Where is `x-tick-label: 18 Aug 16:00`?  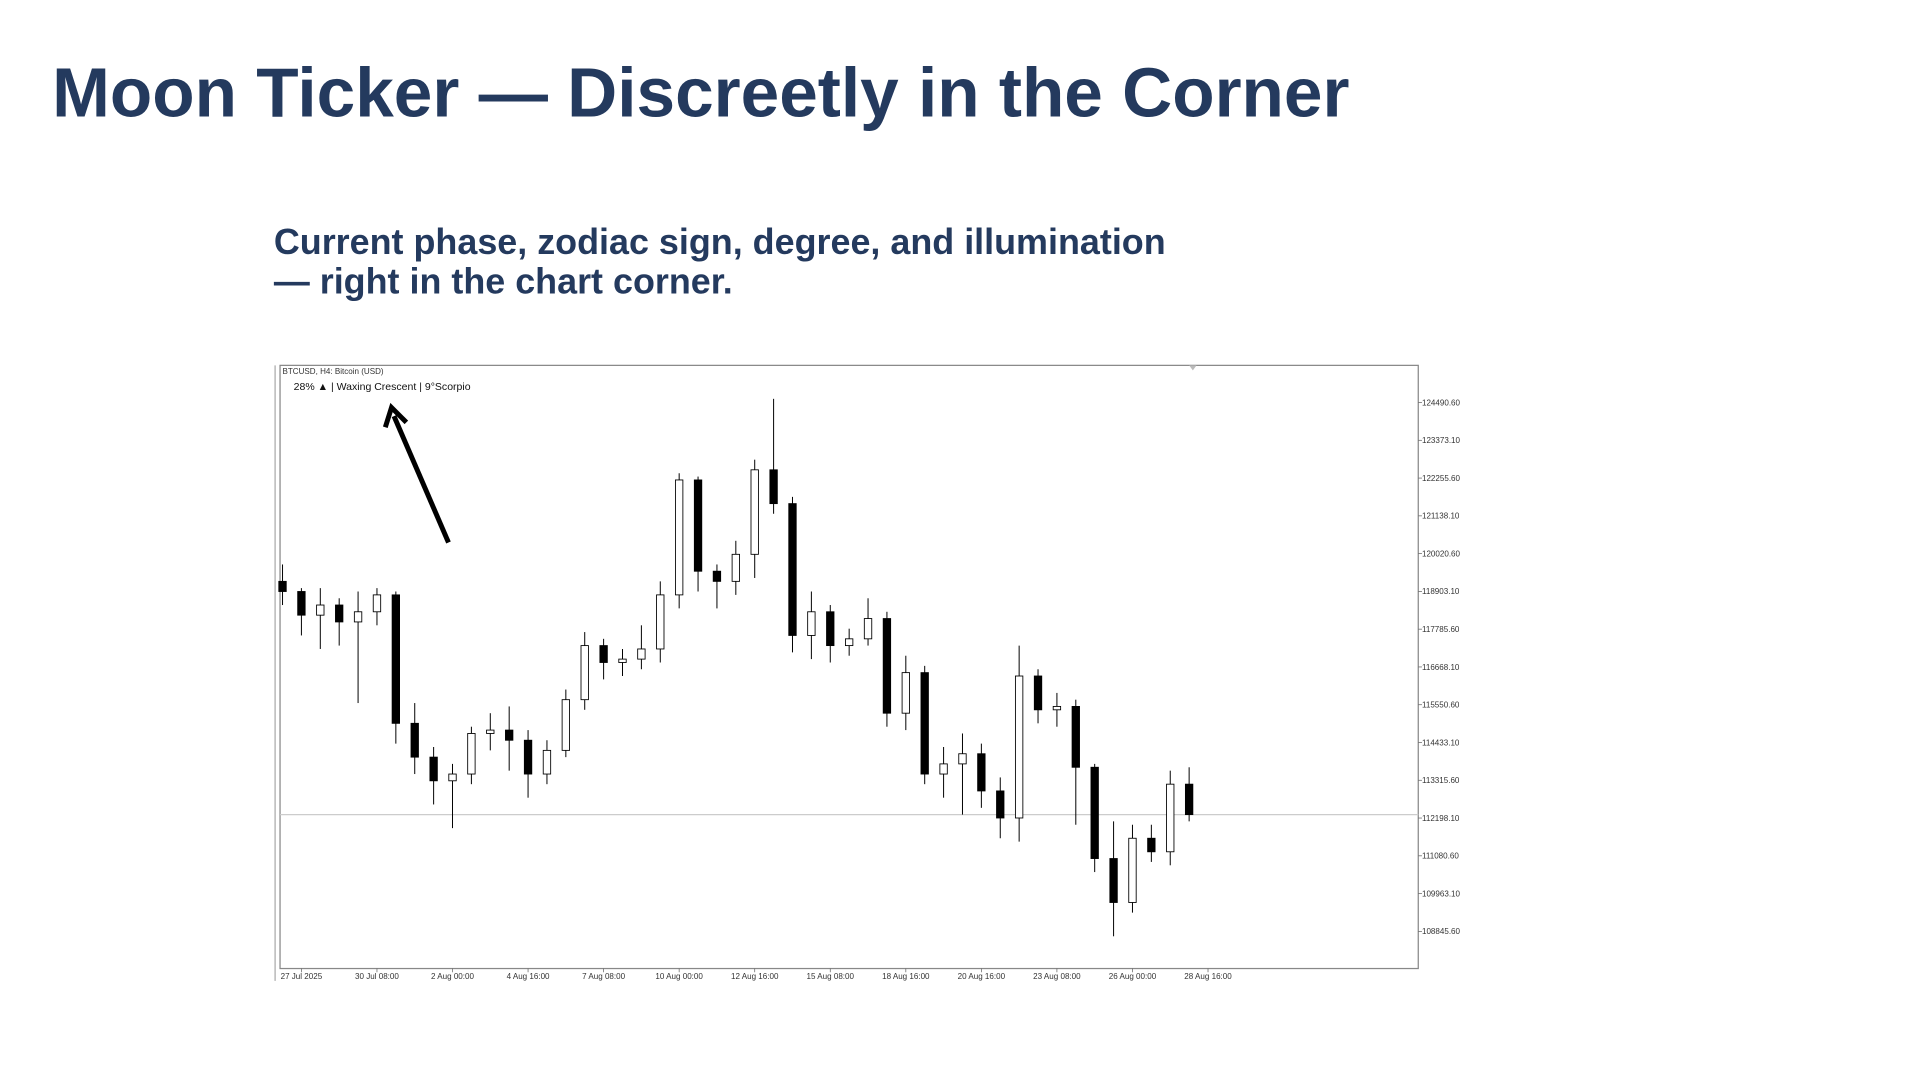
x-tick-label: 18 Aug 16:00 is located at coordinates (906, 976).